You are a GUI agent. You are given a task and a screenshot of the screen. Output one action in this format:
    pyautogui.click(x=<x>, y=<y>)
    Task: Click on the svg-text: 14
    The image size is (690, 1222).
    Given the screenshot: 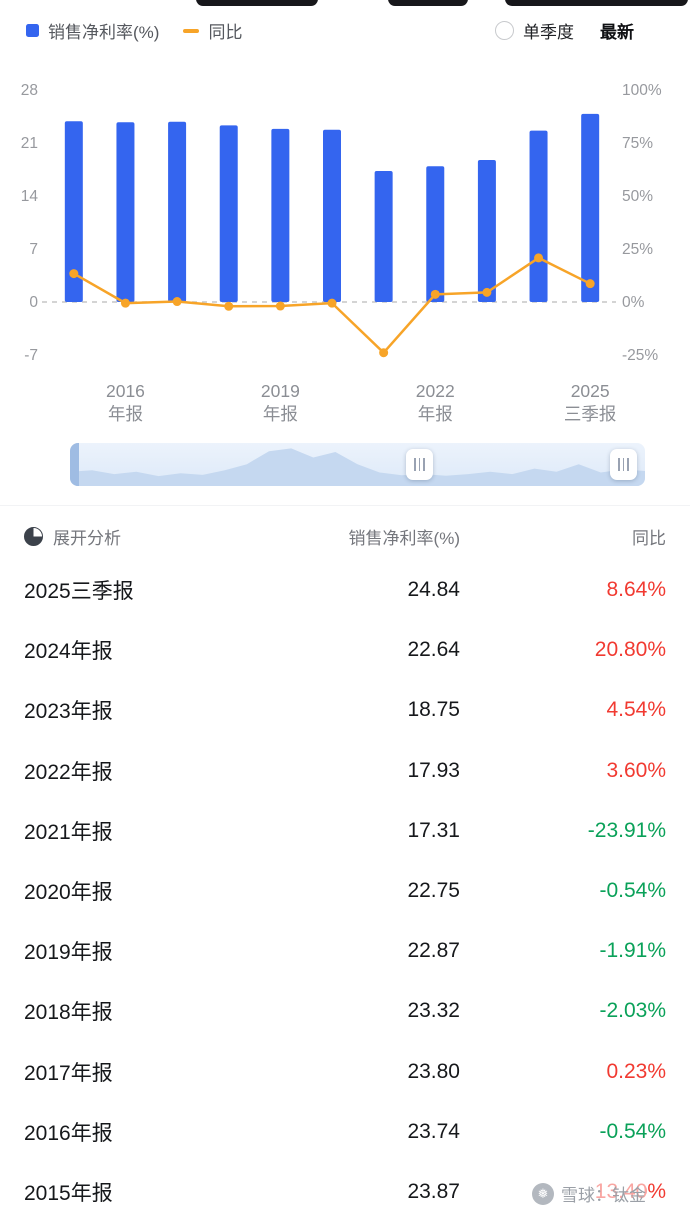 What is the action you would take?
    pyautogui.click(x=30, y=196)
    